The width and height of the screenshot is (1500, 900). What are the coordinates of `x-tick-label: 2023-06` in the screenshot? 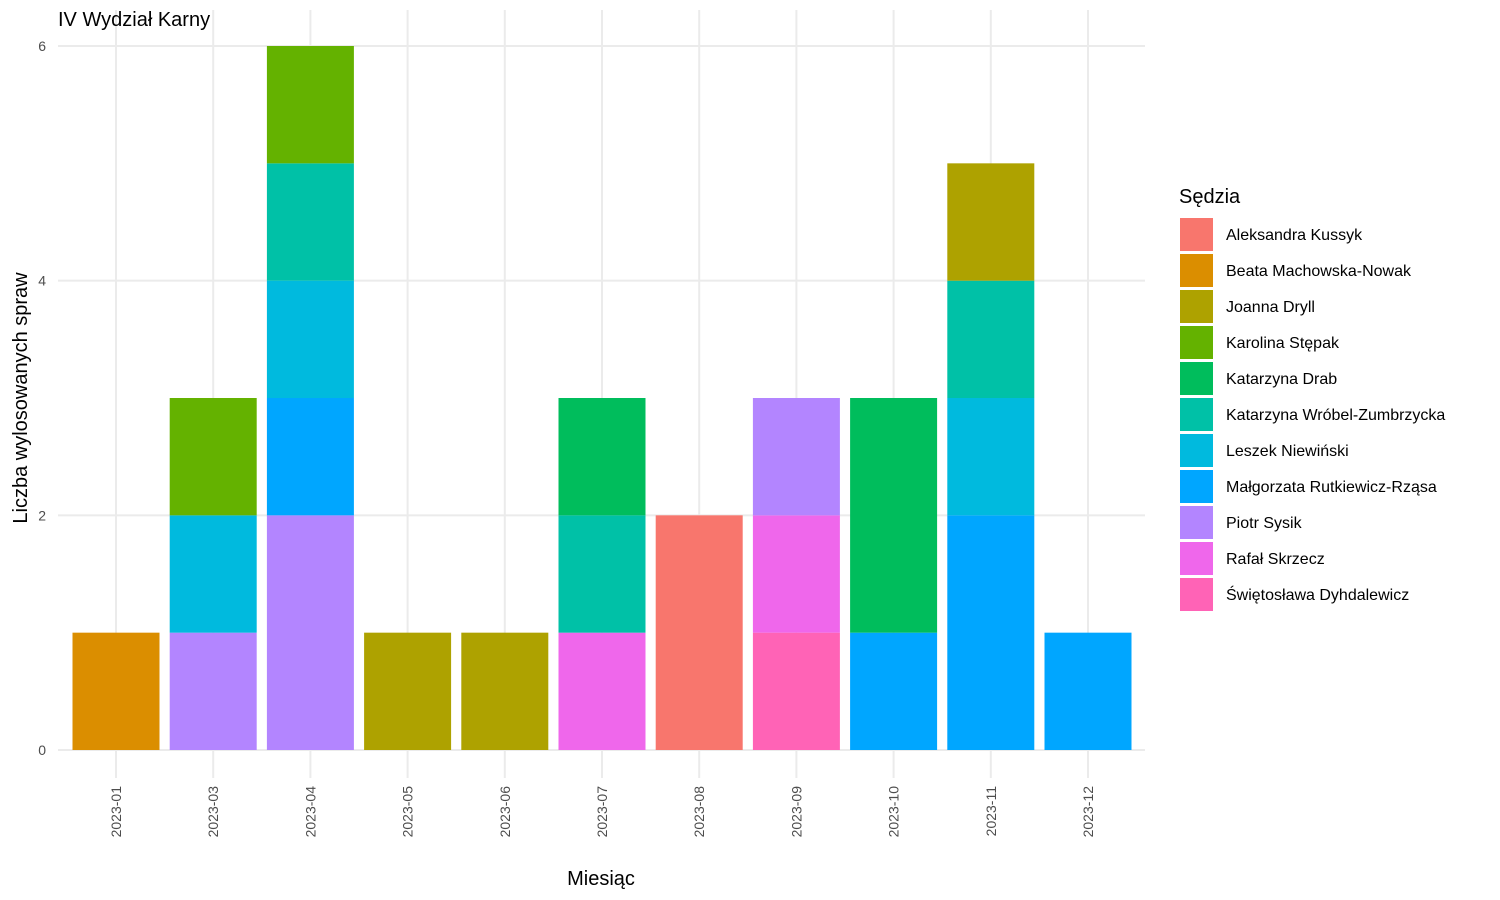 It's located at (505, 812).